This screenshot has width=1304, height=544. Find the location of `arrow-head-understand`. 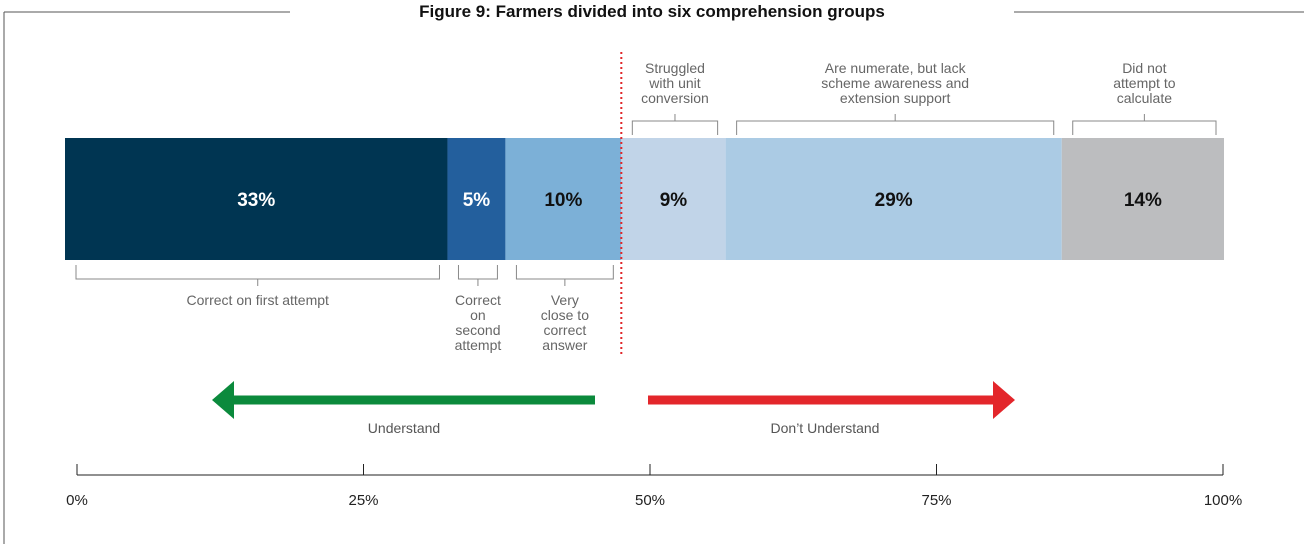

arrow-head-understand is located at coordinates (223, 400).